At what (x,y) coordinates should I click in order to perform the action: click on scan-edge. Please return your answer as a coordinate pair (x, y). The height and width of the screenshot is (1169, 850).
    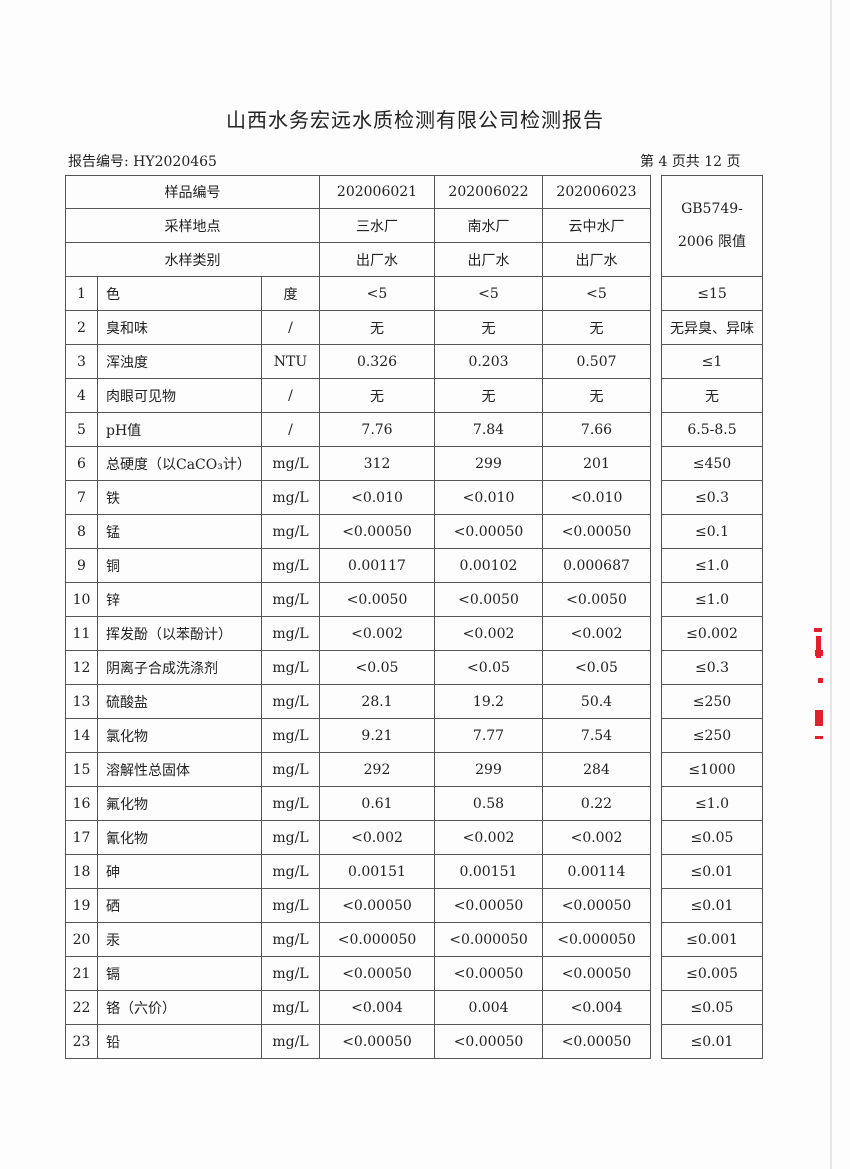
    Looking at the image, I should click on (831, 584).